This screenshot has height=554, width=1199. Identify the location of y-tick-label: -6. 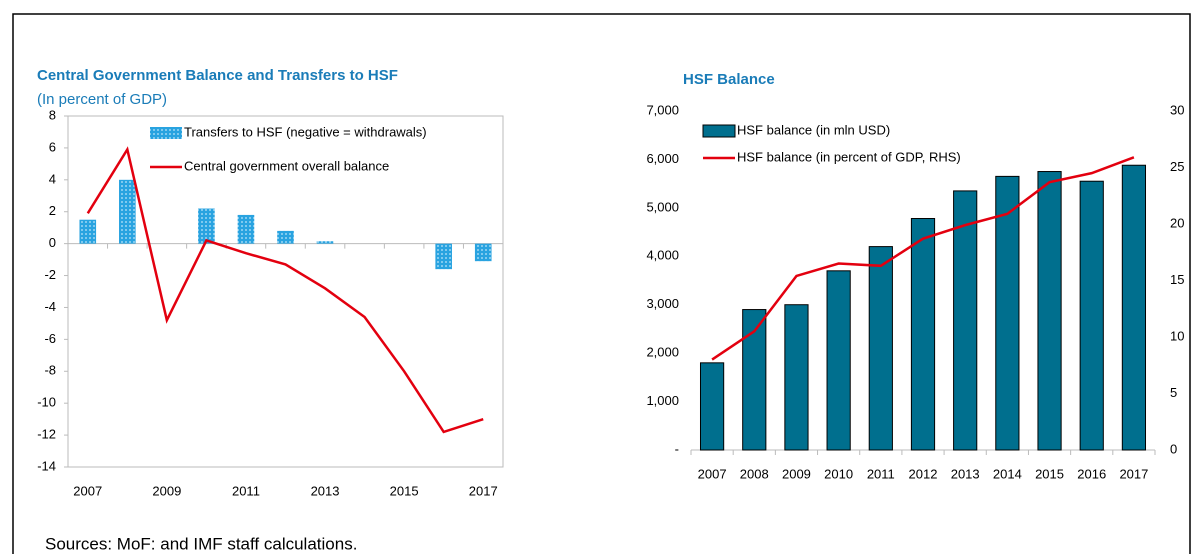
(50, 338).